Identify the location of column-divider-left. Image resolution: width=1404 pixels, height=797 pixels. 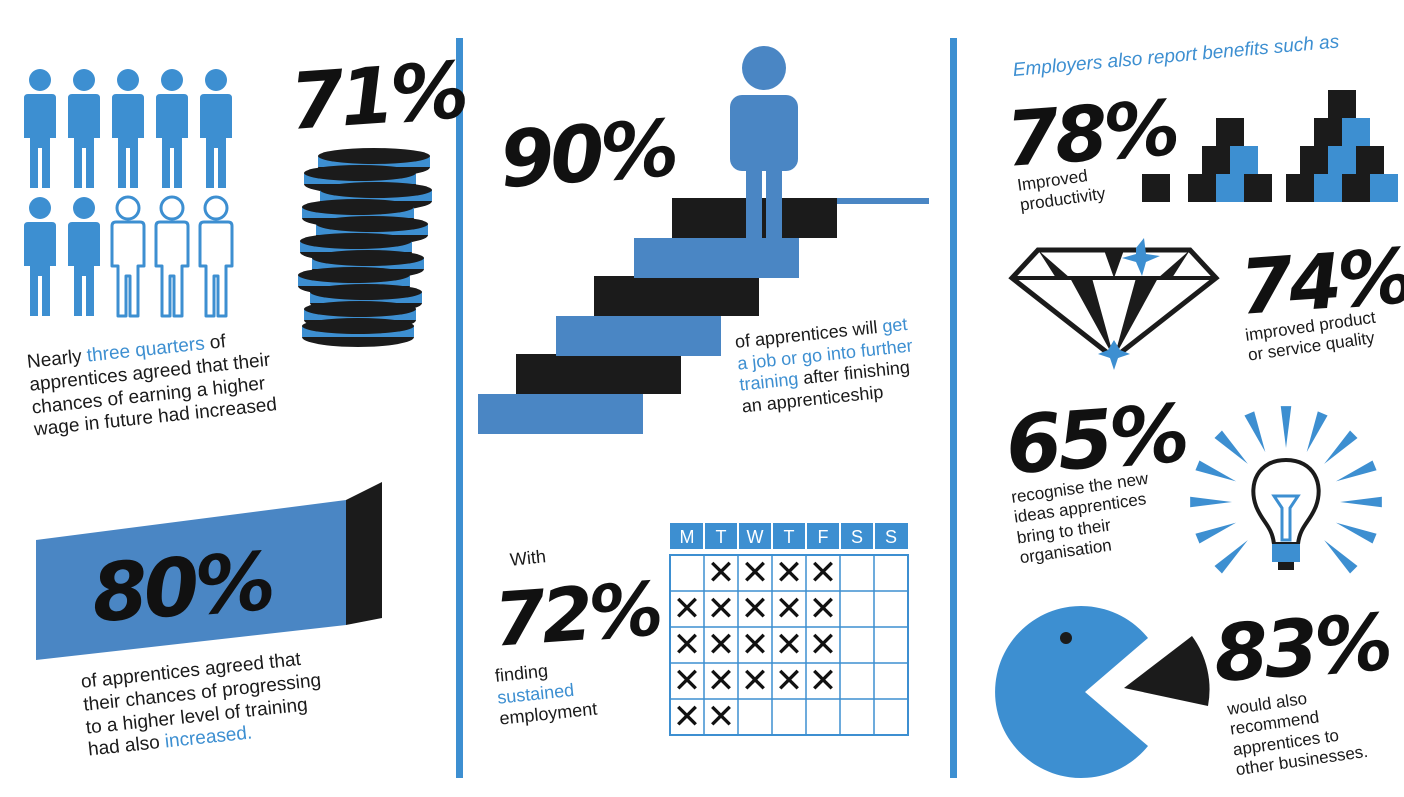
(459, 408).